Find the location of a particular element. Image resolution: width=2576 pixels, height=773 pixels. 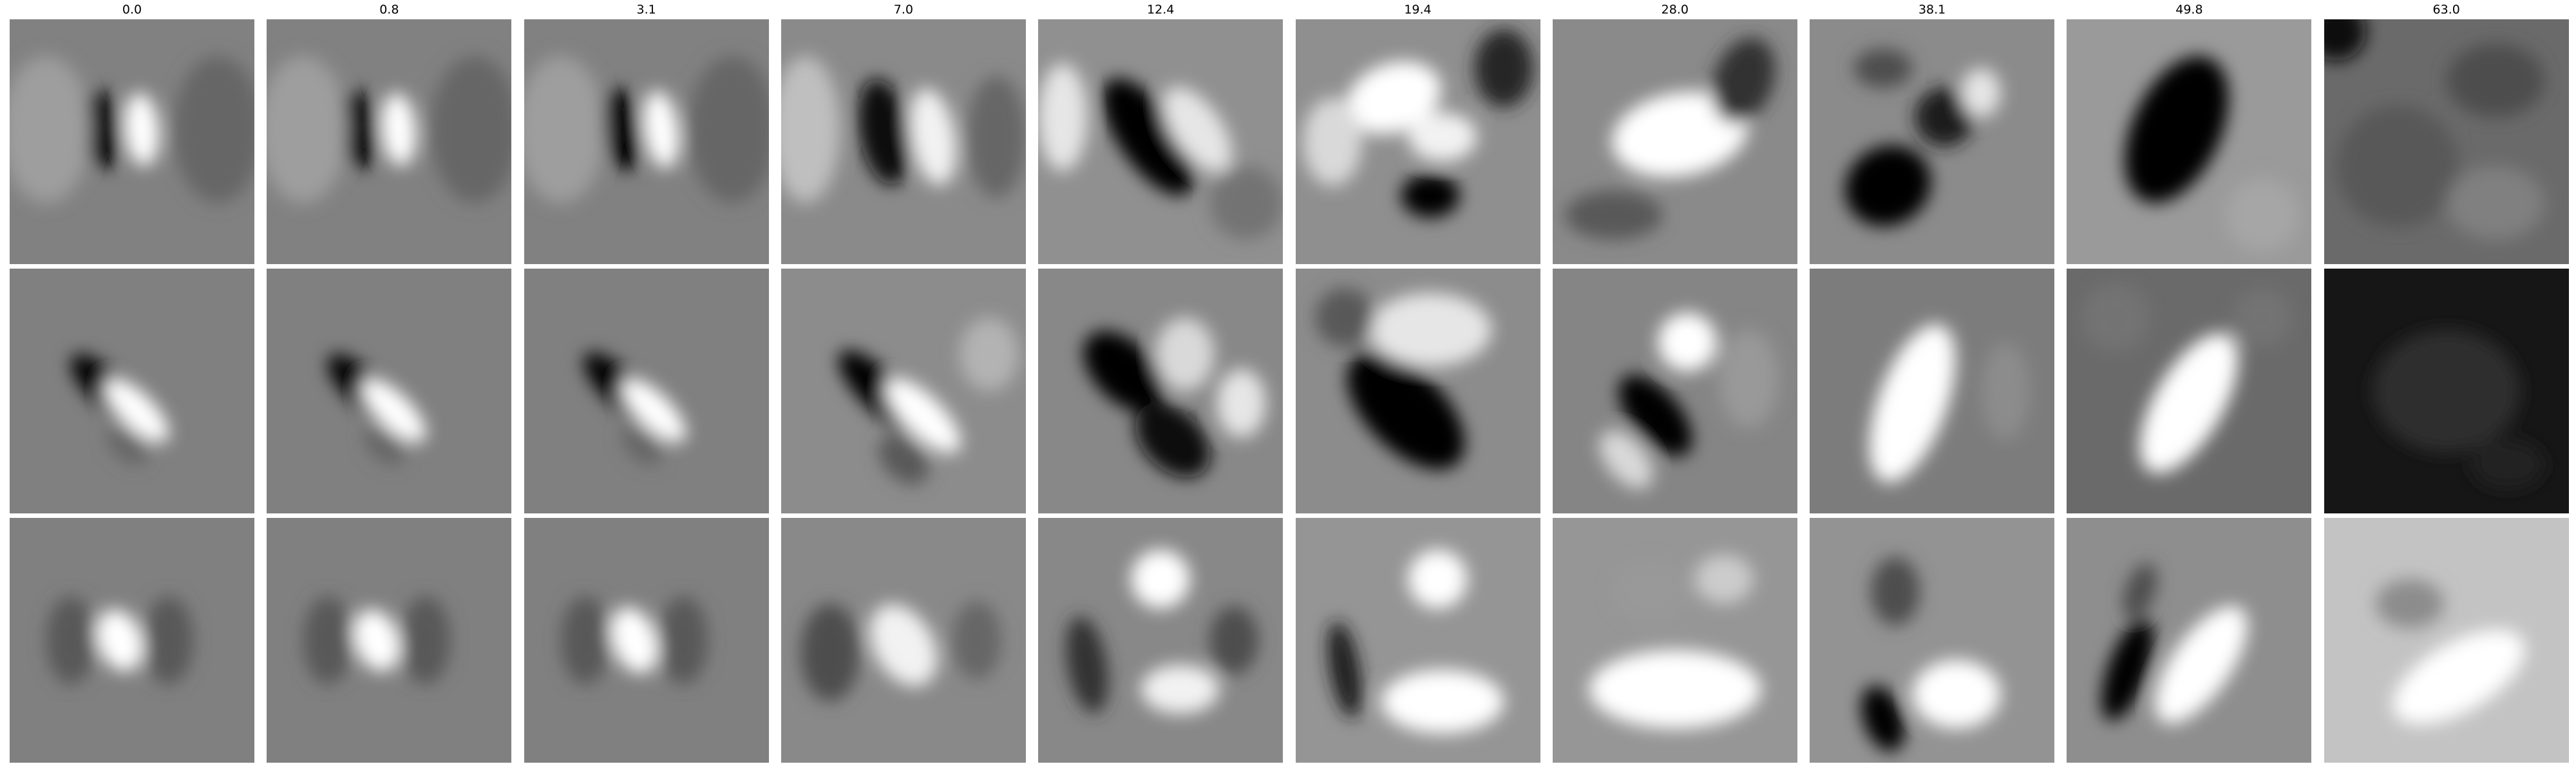

column-title: 0.8 is located at coordinates (389, 10).